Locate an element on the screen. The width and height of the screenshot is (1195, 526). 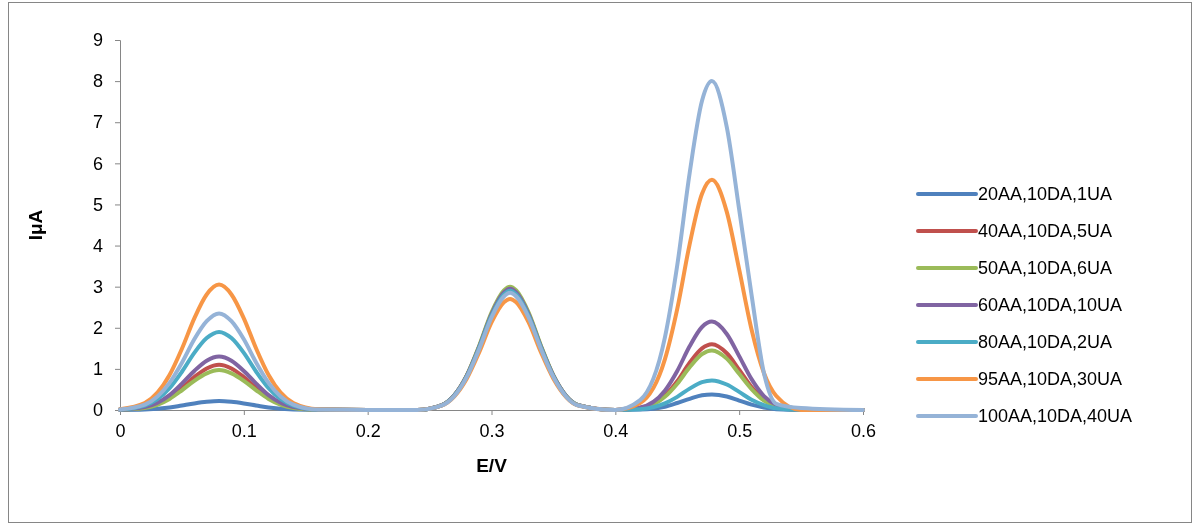
x-tick-label: 0.1 is located at coordinates (244, 430).